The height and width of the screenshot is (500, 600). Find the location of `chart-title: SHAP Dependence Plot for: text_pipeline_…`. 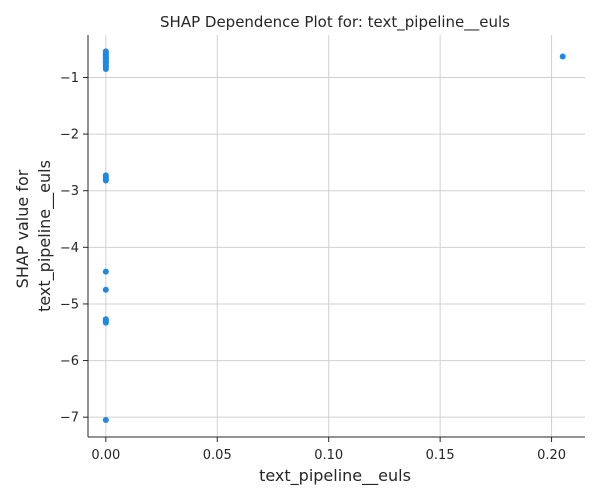

chart-title: SHAP Dependence Plot for: text_pipeline_… is located at coordinates (335, 22).